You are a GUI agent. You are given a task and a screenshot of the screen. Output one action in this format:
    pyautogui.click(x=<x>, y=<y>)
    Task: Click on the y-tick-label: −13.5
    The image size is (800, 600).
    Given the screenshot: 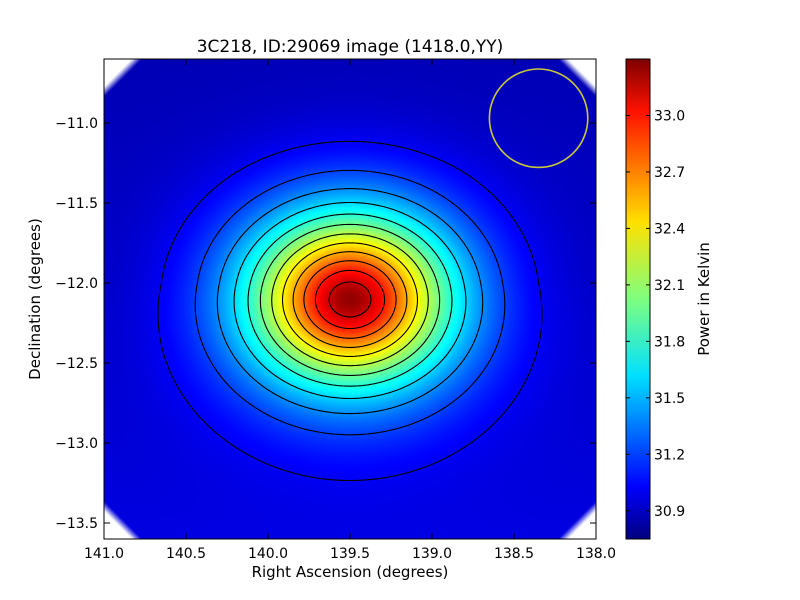 What is the action you would take?
    pyautogui.click(x=76, y=524)
    